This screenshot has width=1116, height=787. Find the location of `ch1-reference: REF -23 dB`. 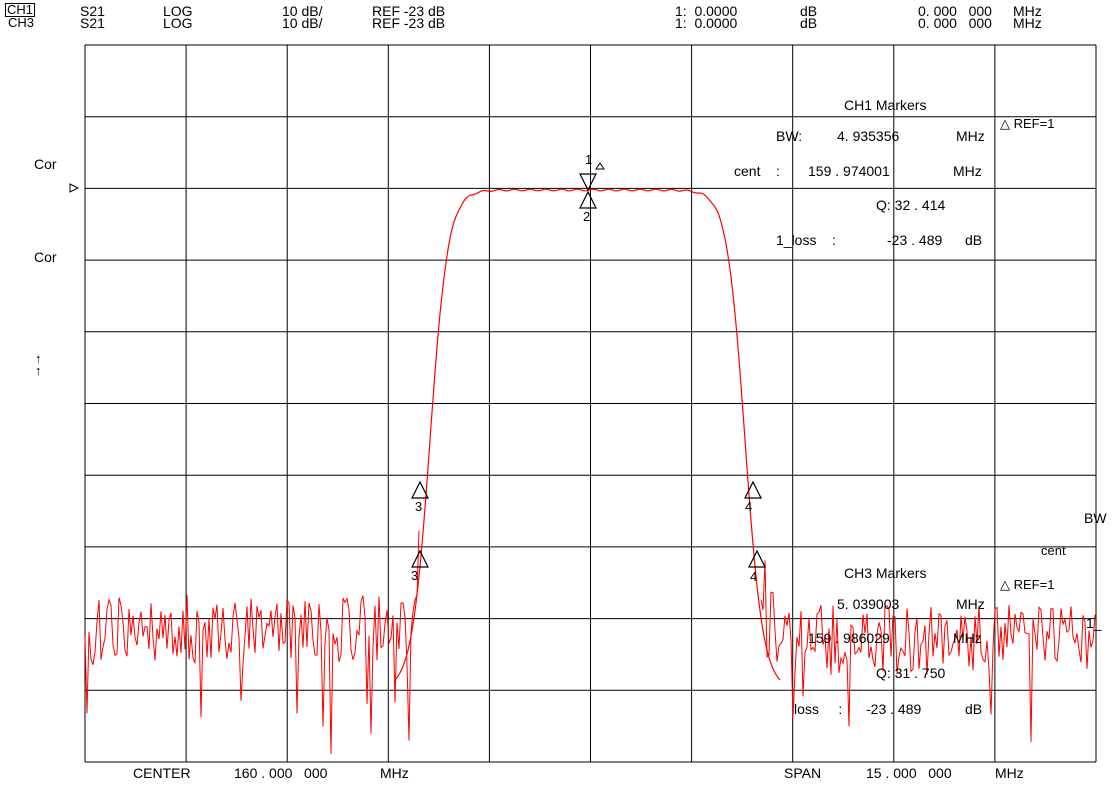

ch1-reference: REF -23 dB is located at coordinates (409, 11).